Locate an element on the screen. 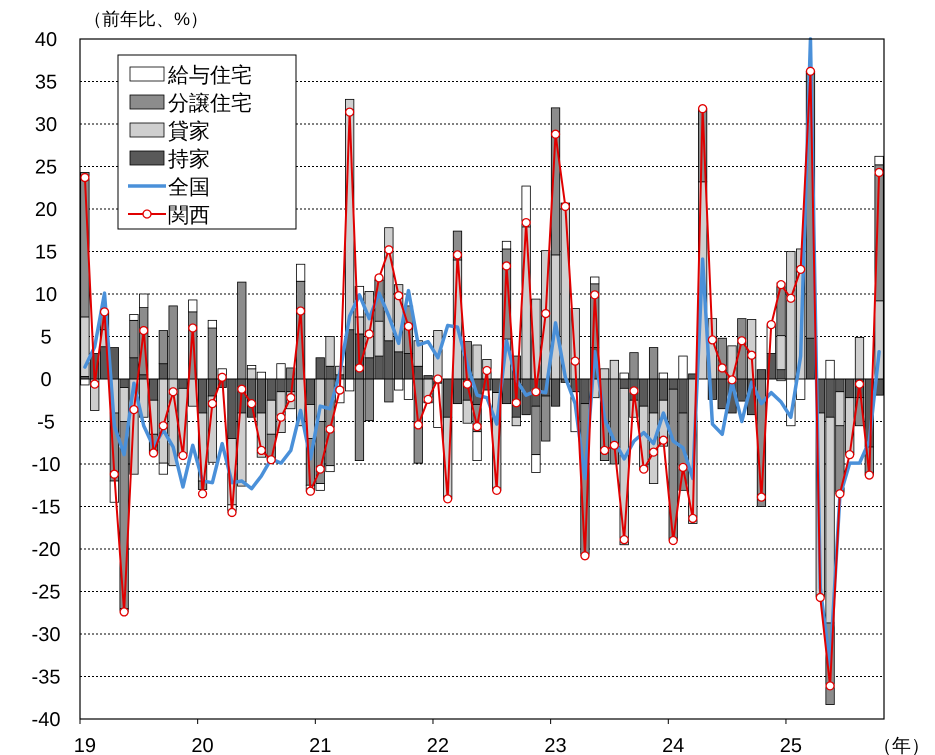 This screenshot has width=935, height=755. y-tick-label: 40 is located at coordinates (46, 40).